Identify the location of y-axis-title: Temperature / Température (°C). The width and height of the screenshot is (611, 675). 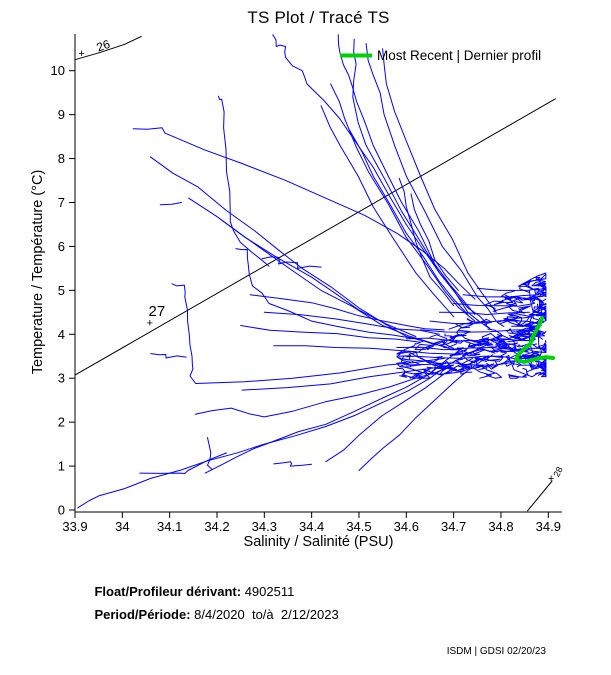
(38, 272).